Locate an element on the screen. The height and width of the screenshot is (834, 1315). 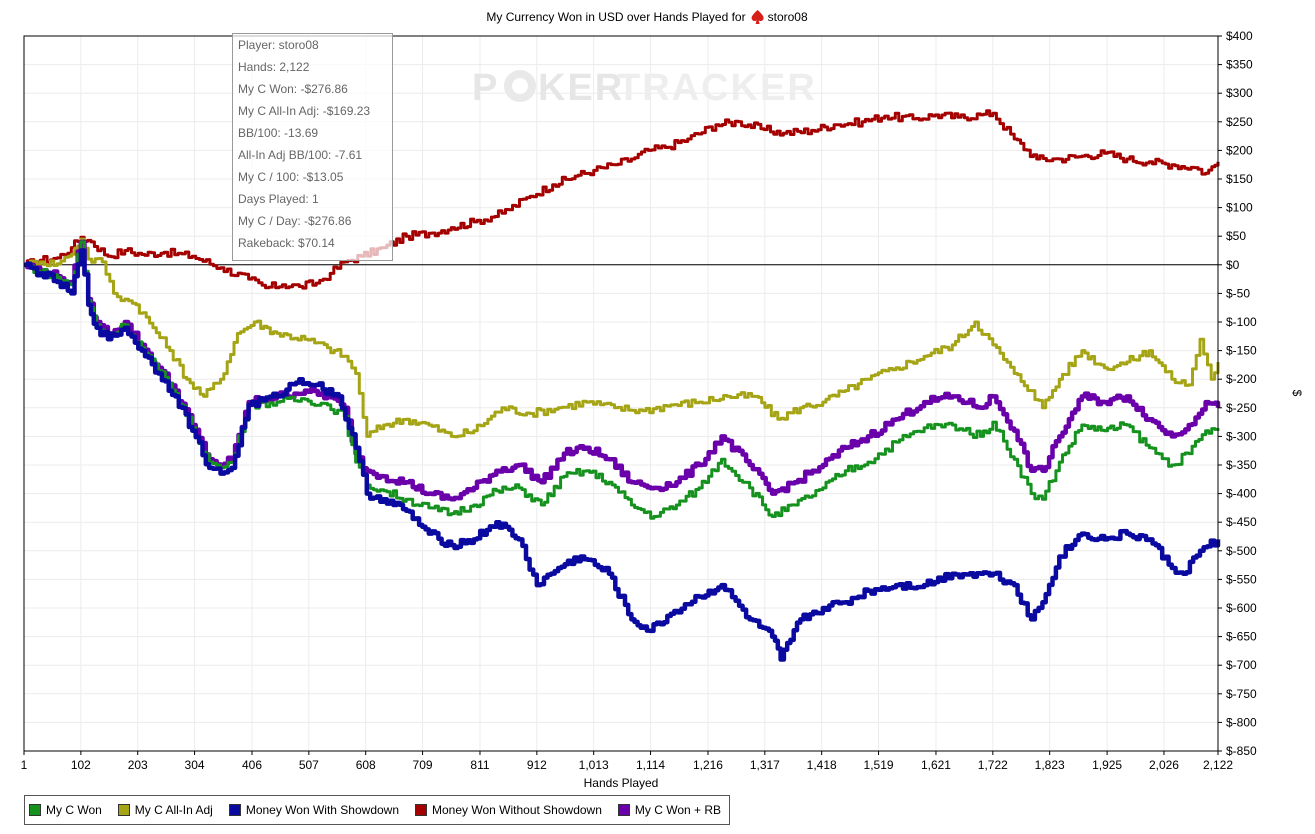
x-tick-label: 1 is located at coordinates (24, 765).